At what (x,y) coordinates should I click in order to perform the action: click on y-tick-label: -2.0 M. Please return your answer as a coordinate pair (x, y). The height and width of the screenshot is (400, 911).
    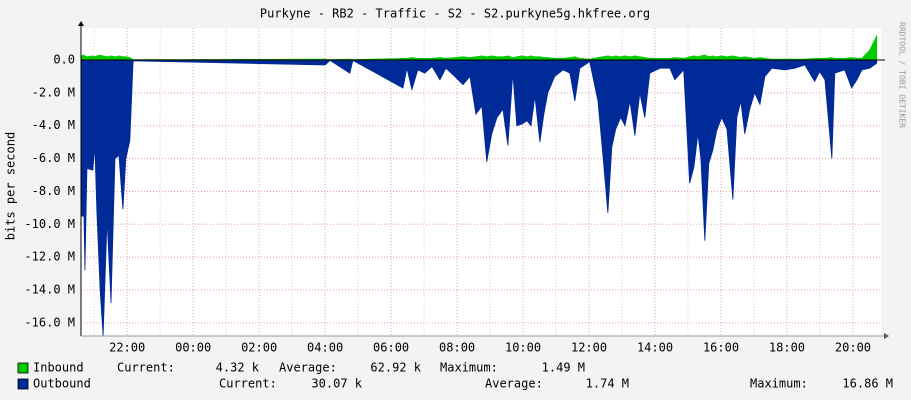
    Looking at the image, I should click on (53, 92).